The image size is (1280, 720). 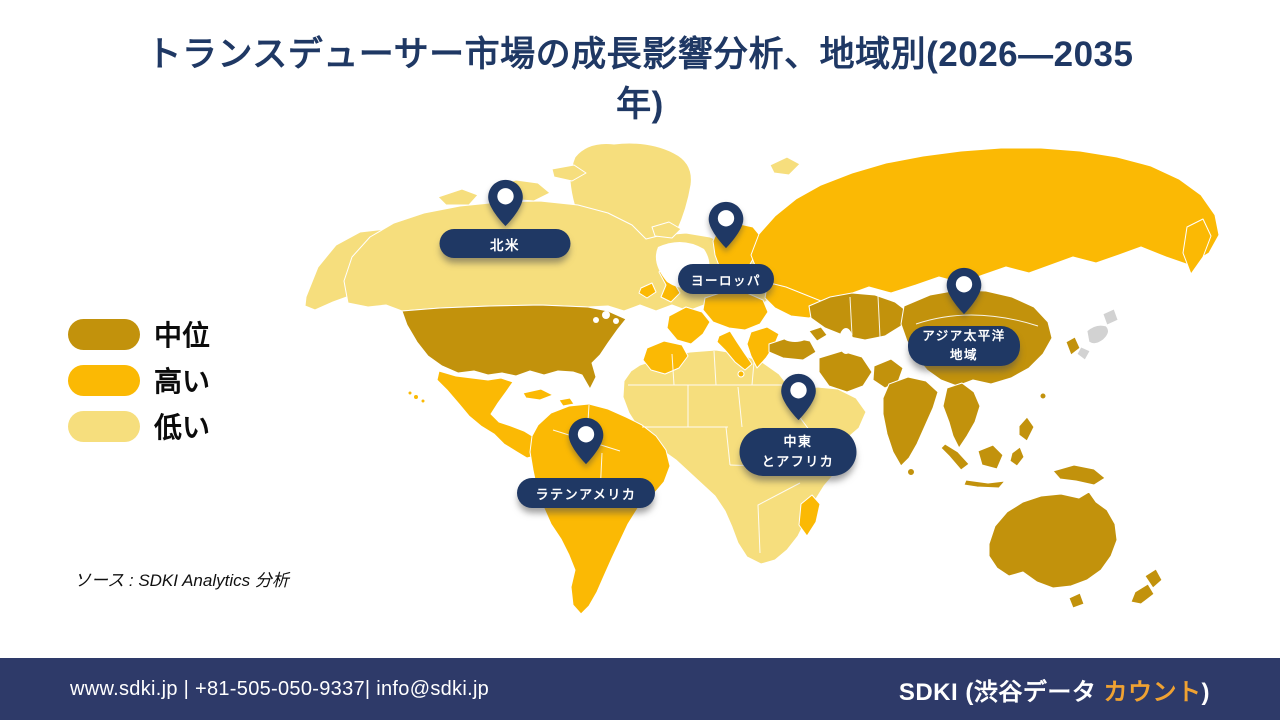 I want to click on page-title: トランスデューサー市場の成長影響分析、地域別(2026—2035 年), so click(x=640, y=79).